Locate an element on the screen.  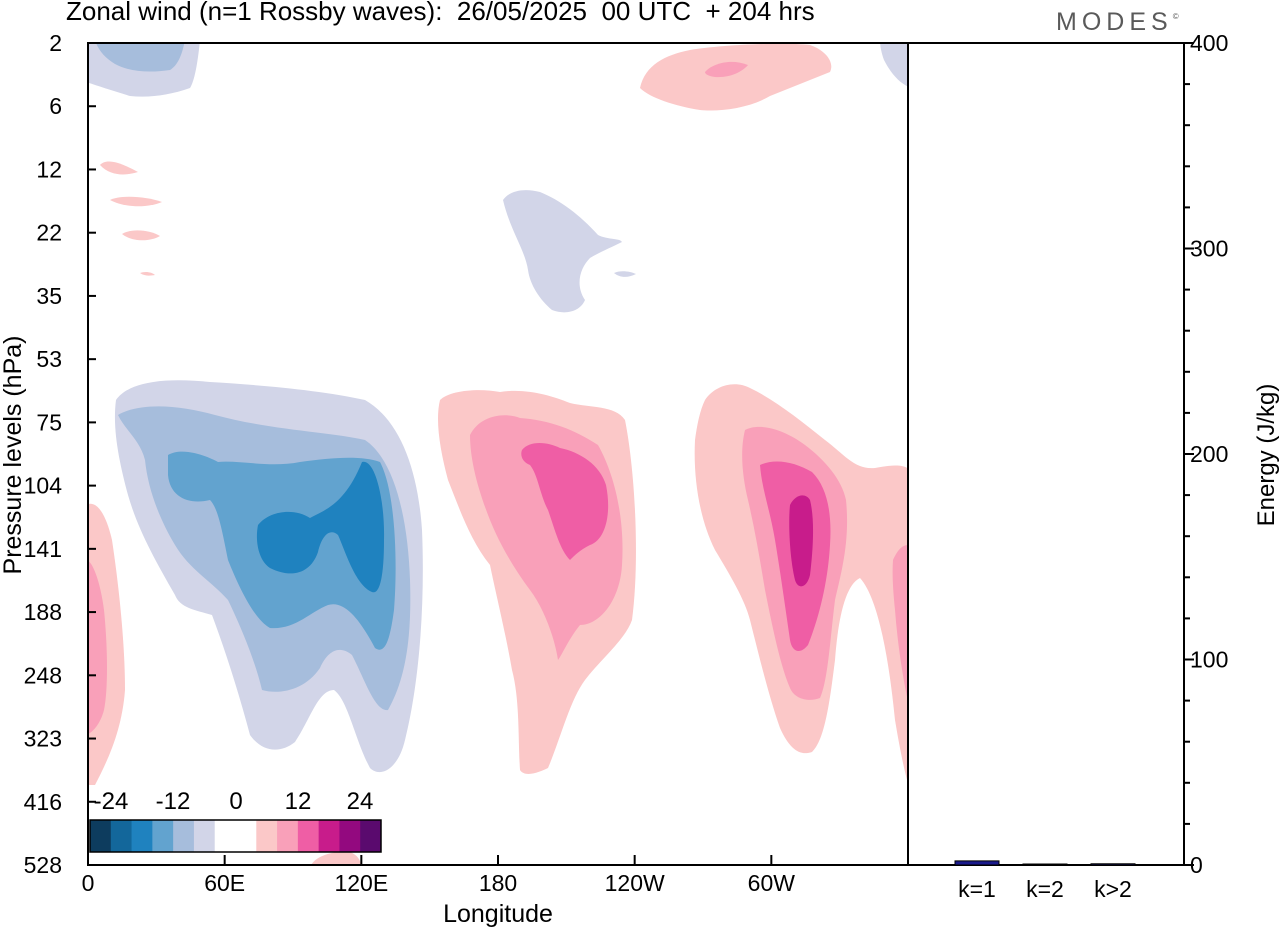
x-tick-label: 60W is located at coordinates (772, 883).